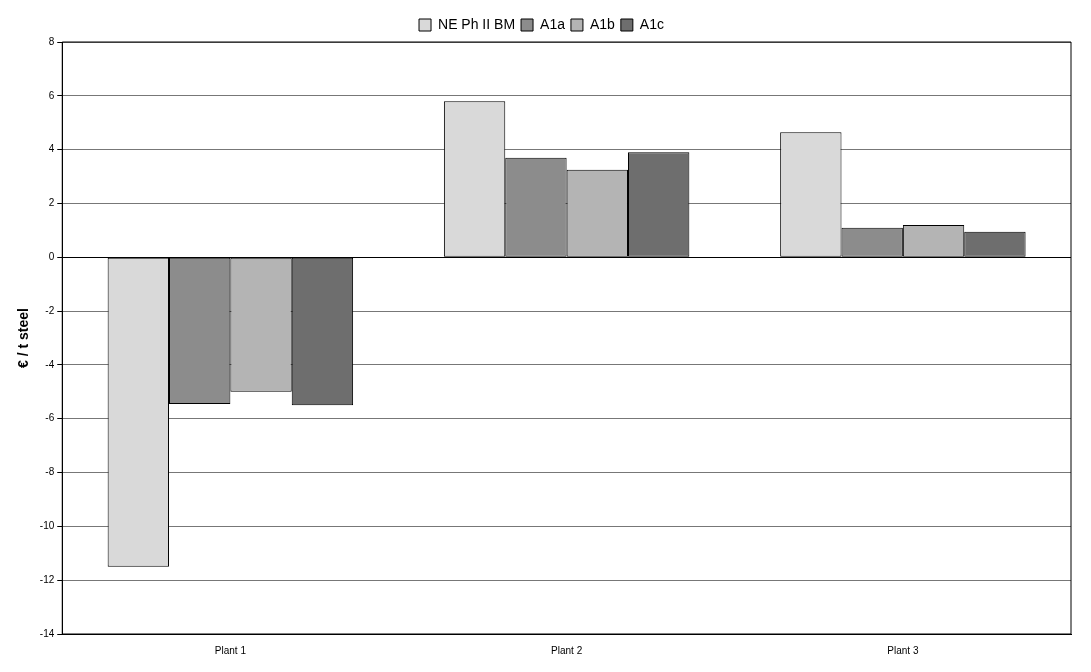 This screenshot has height=672, width=1091. I want to click on legend-label: NE Ph II BM, so click(477, 23).